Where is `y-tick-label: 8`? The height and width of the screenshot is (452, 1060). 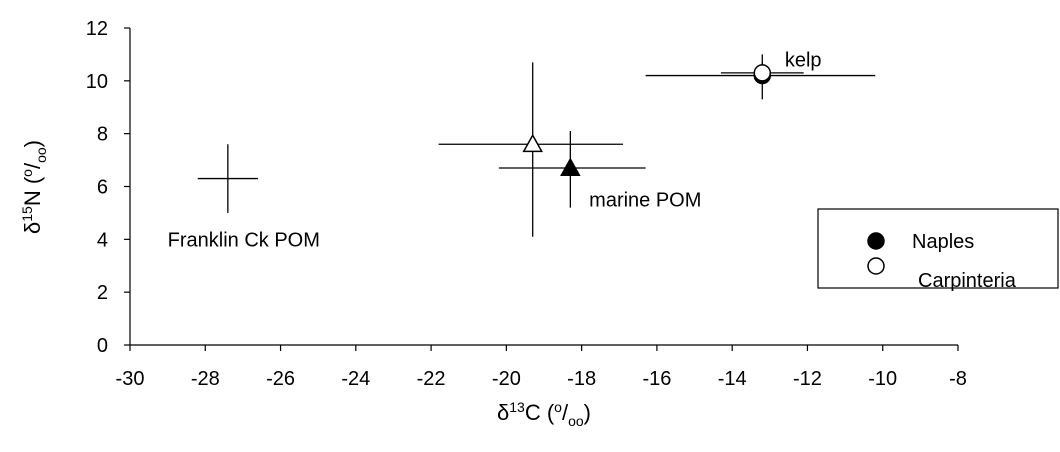 y-tick-label: 8 is located at coordinates (102, 135).